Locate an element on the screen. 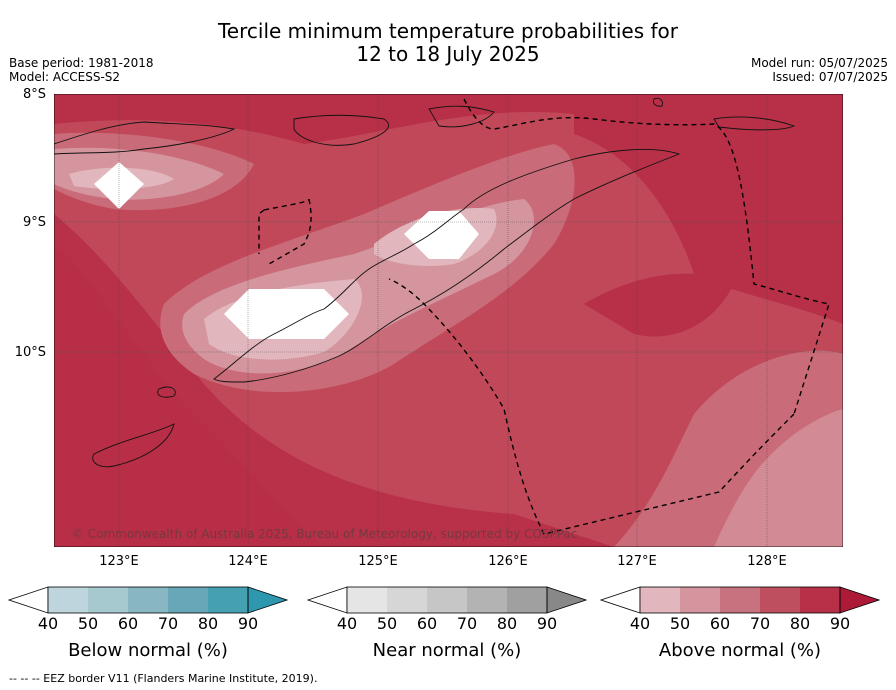 This screenshot has height=690, width=896. meta-right: Model run: 05/07/2025 Issued: 07/07/2025 is located at coordinates (819, 70).